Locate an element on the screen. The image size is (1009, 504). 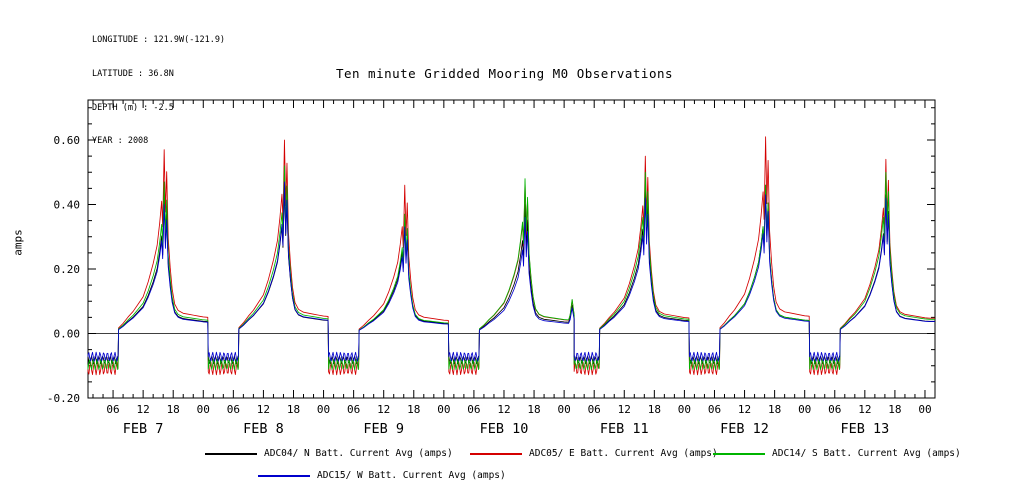
y-tick-label: 0.40 is located at coordinates (67, 204).